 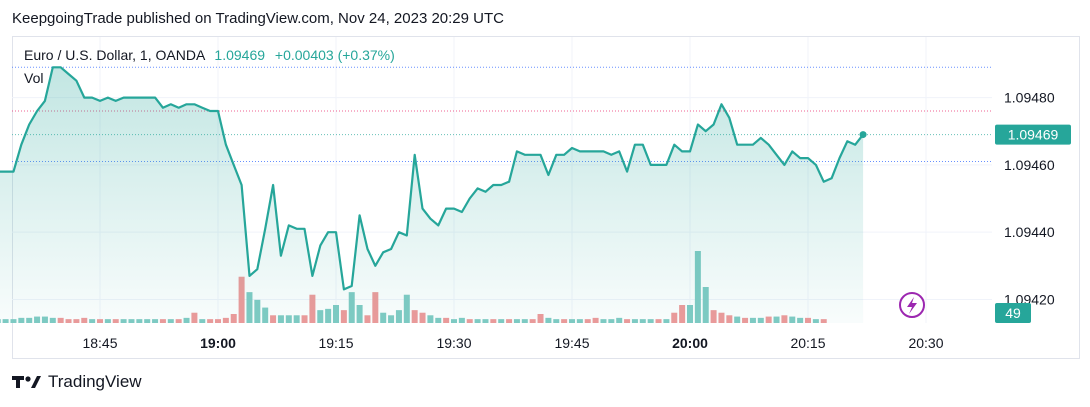 I want to click on x-tick-label: 19:45, so click(x=571, y=343).